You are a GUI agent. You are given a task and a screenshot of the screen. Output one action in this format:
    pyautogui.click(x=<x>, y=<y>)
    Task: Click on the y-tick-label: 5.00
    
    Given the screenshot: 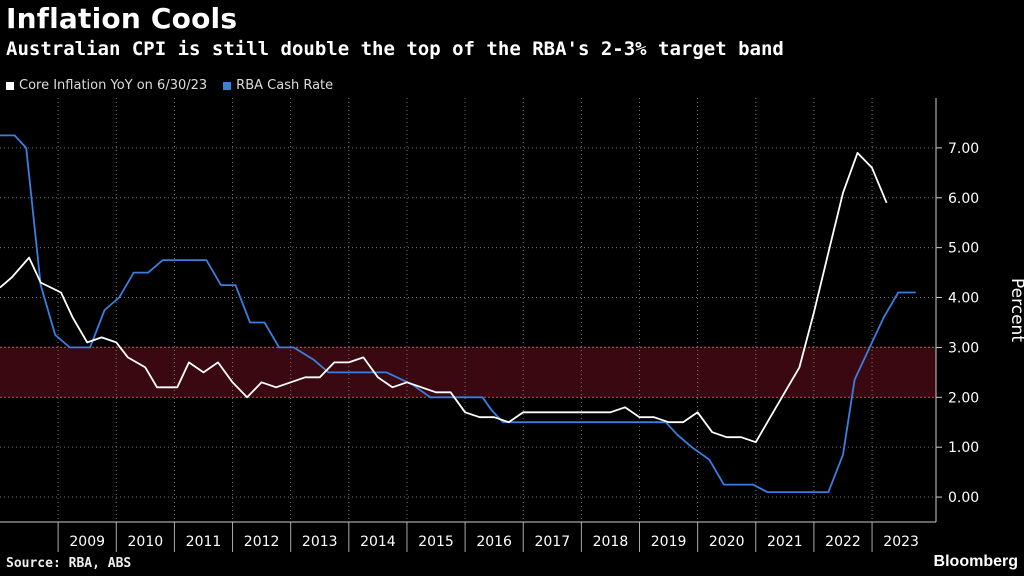 What is the action you would take?
    pyautogui.click(x=963, y=249)
    